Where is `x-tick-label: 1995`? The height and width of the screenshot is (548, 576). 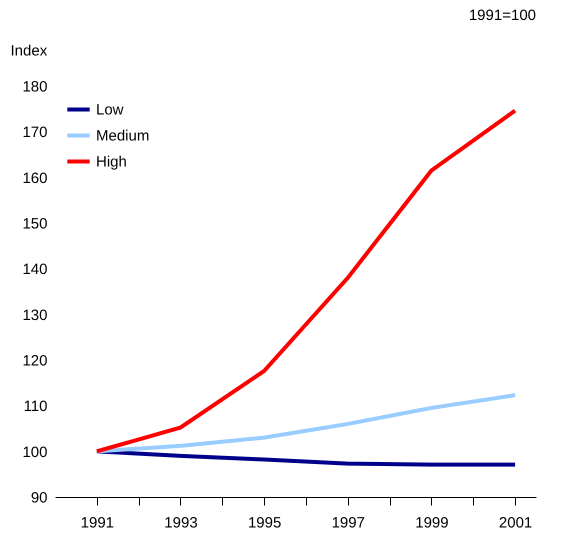 x-tick-label: 1995 is located at coordinates (265, 523).